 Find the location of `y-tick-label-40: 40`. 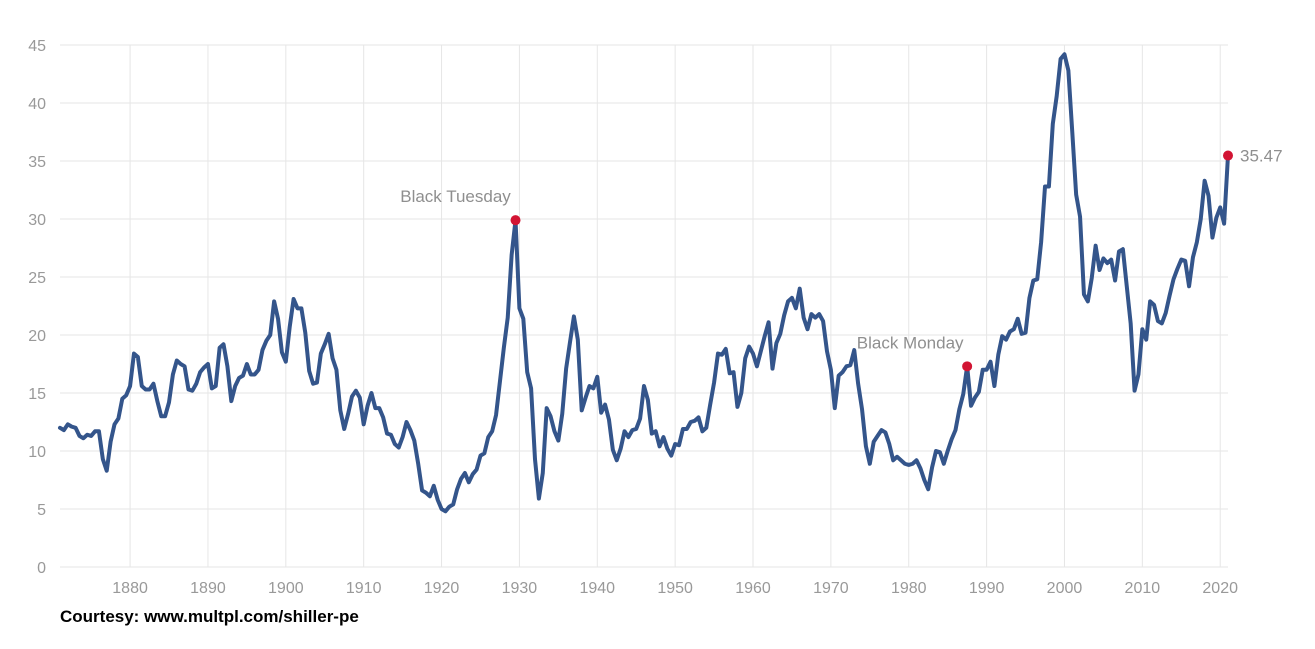

y-tick-label-40: 40 is located at coordinates (37, 104).